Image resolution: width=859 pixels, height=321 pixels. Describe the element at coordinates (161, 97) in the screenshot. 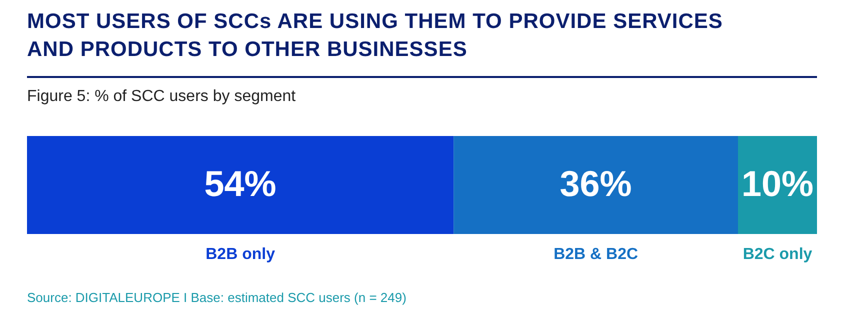

I see `chart-subtitle: Figure 5: % of SCC users by segment` at that location.